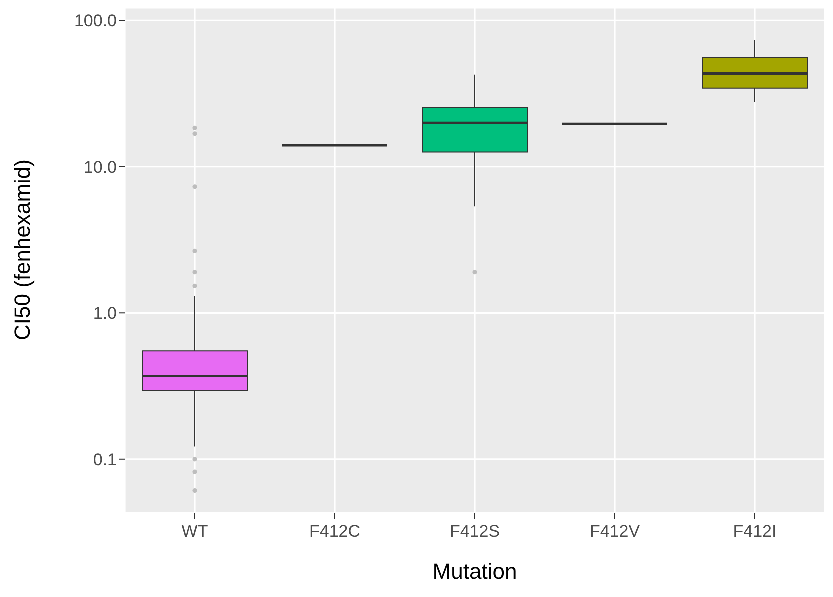  I want to click on x-axis-title: Mutation, so click(475, 571).